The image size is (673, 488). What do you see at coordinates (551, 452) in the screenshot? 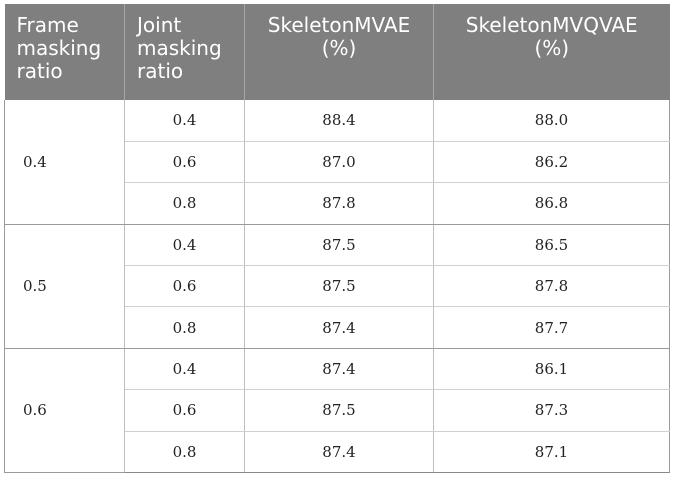
I see `mvqvae-value-cell: 87.1` at bounding box center [551, 452].